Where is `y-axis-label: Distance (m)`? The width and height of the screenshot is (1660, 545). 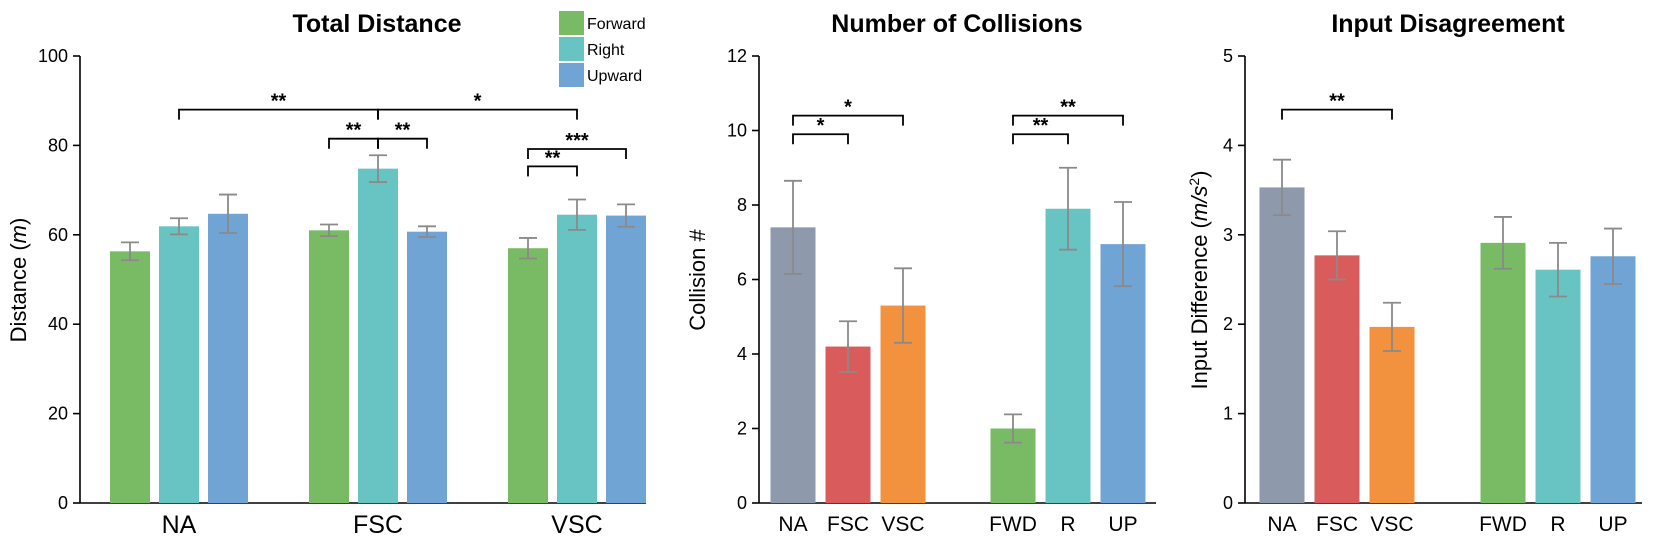 y-axis-label: Distance (m) is located at coordinates (18, 280).